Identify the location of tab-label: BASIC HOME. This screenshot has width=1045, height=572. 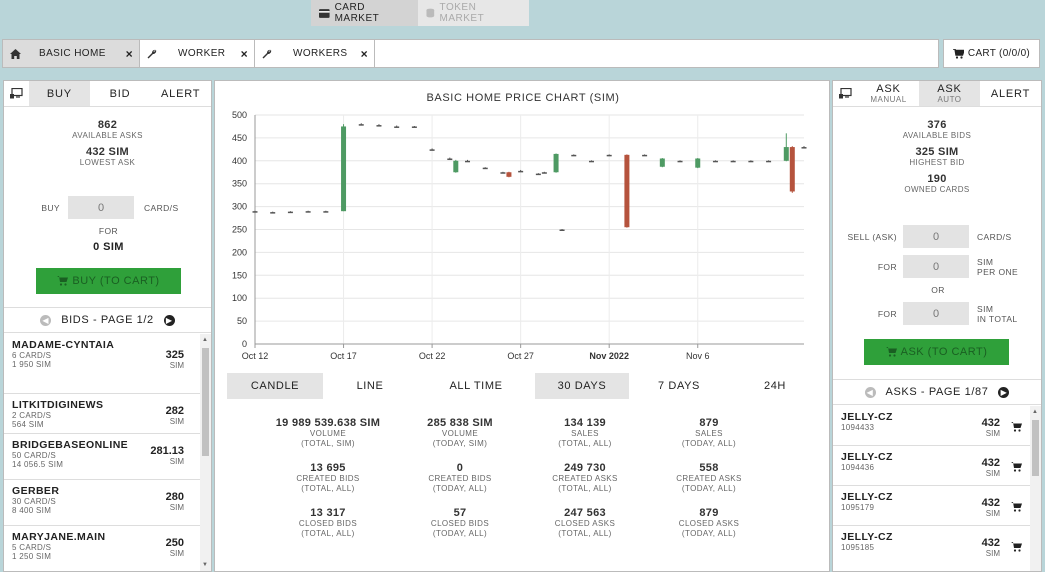
(72, 53).